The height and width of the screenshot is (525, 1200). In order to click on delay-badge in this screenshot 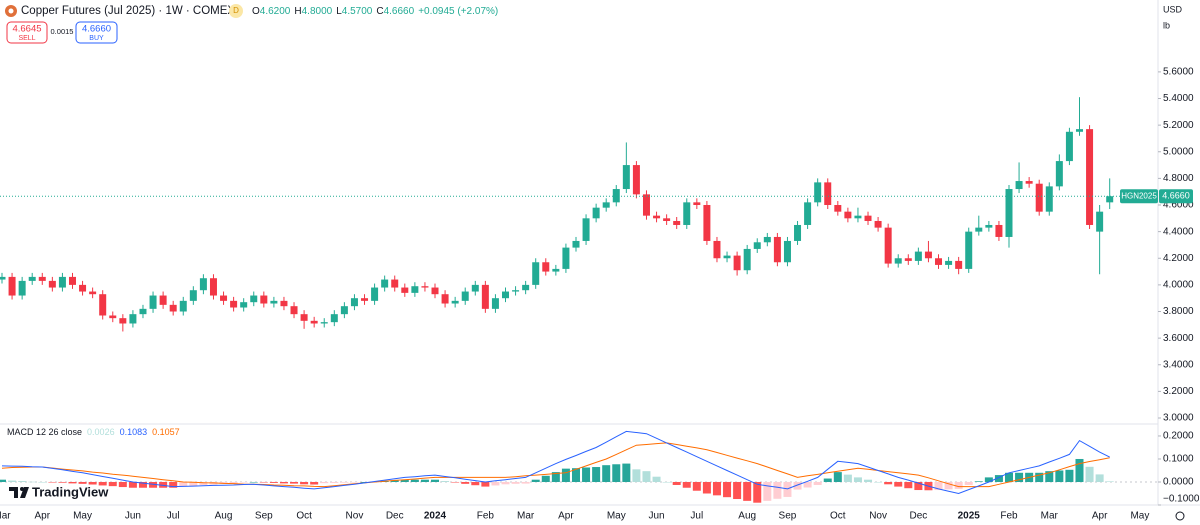, I will do `click(236, 11)`.